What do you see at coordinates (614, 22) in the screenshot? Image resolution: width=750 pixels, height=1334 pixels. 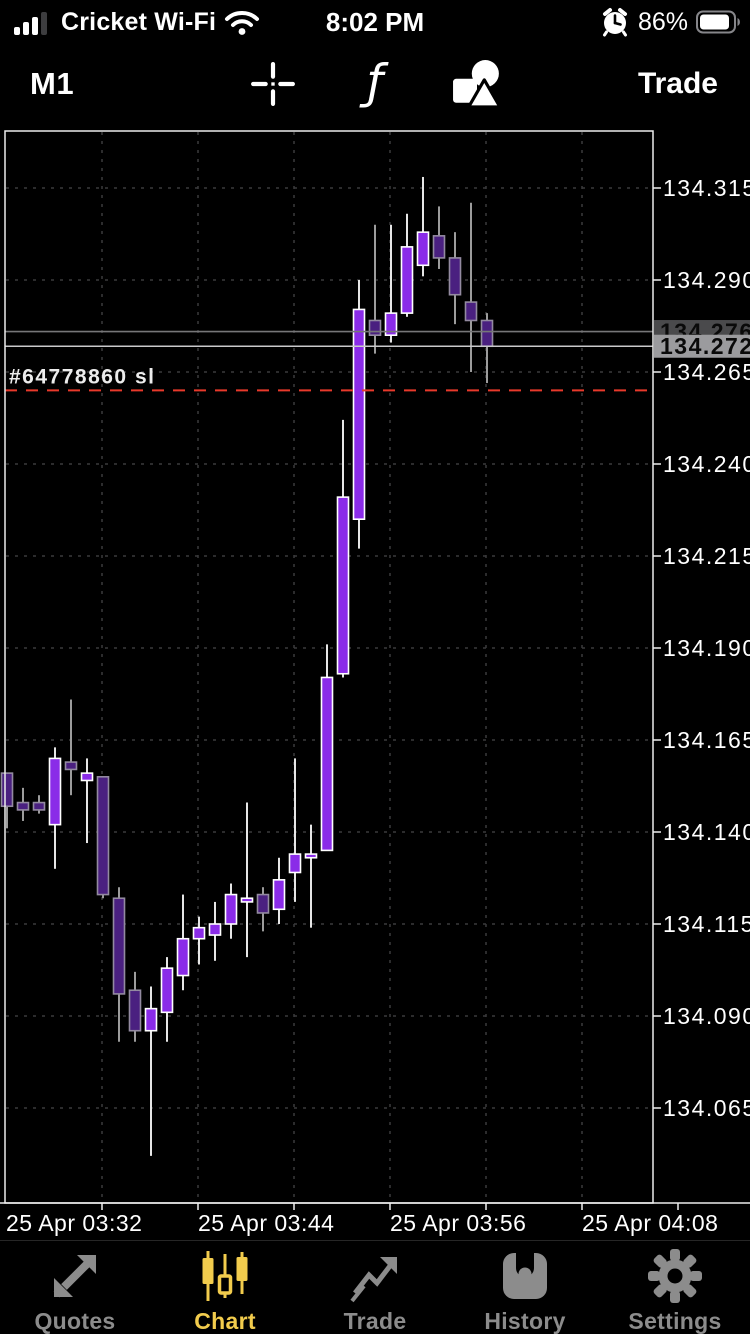 I see `alarm-icon` at bounding box center [614, 22].